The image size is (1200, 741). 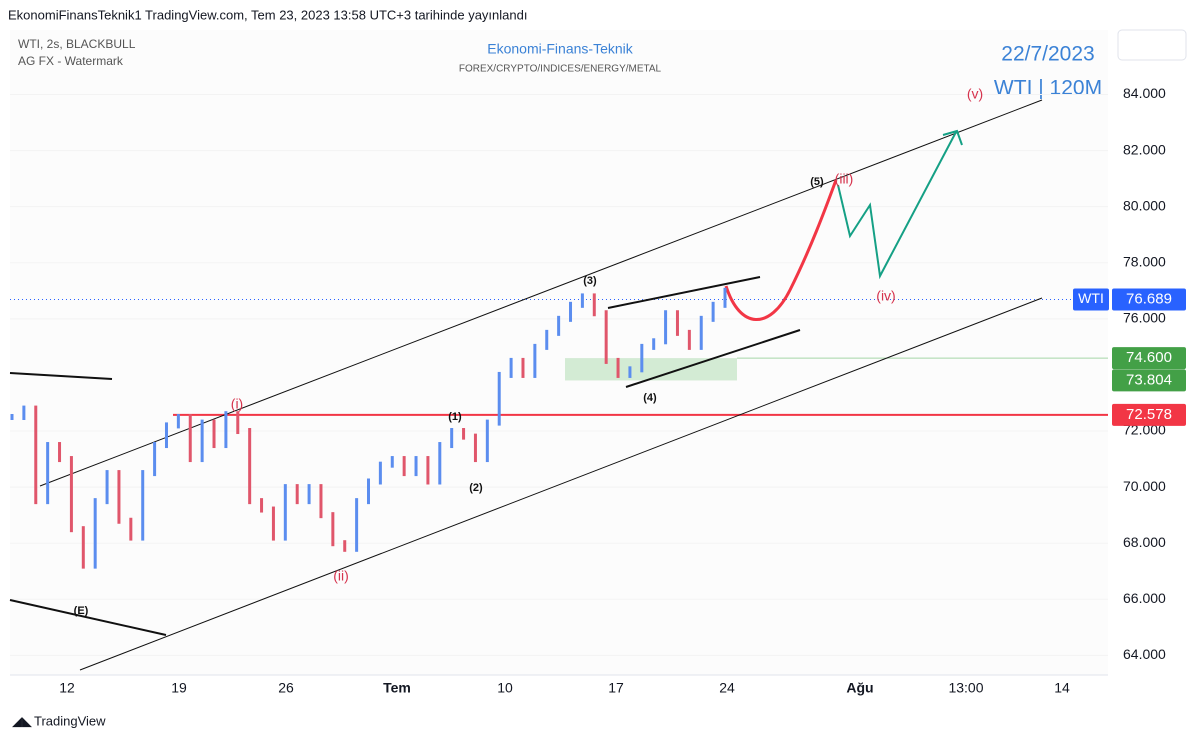 What do you see at coordinates (455, 417) in the screenshot?
I see `wave-label: (1)` at bounding box center [455, 417].